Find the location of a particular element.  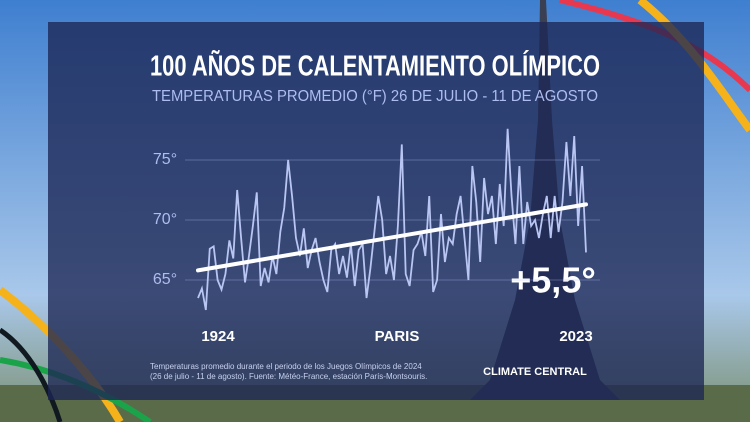

chart-title: 100 AÑOS DE CALENTAMIENTO OLÍMPICO is located at coordinates (375, 66).